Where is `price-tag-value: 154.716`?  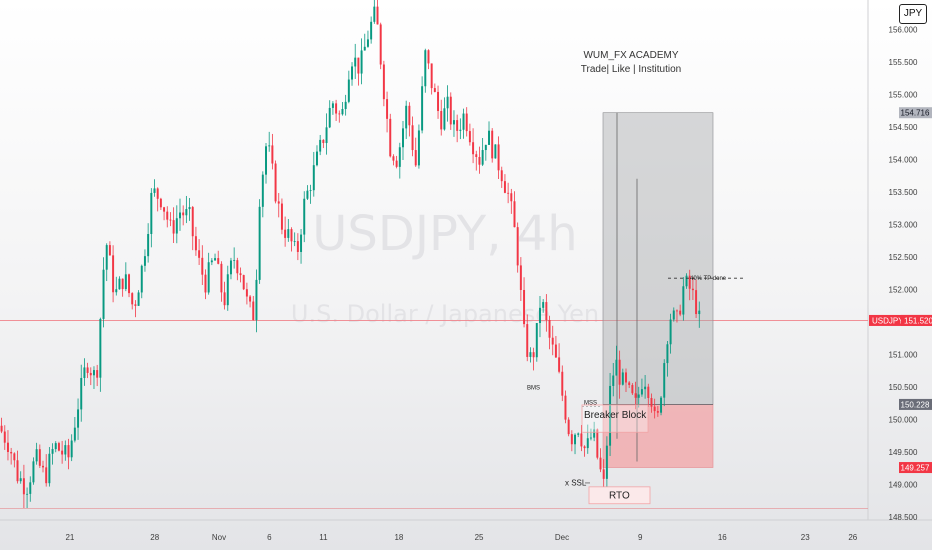
price-tag-value: 154.716 is located at coordinates (915, 113).